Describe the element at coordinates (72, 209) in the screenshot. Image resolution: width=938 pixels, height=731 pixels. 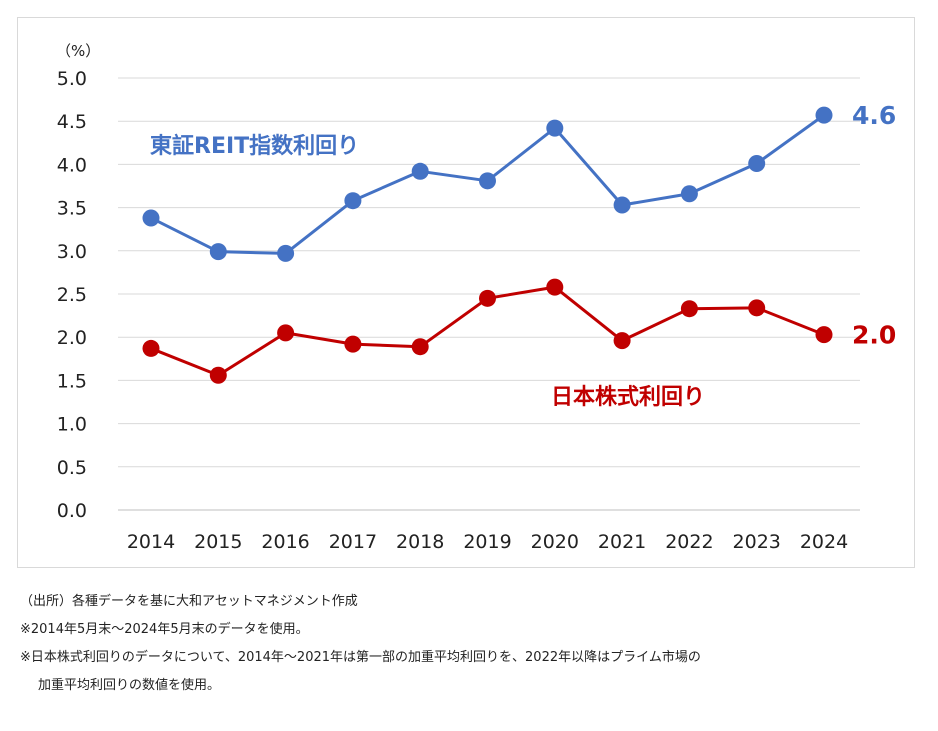
I see `y-tick-label: 3.5` at that location.